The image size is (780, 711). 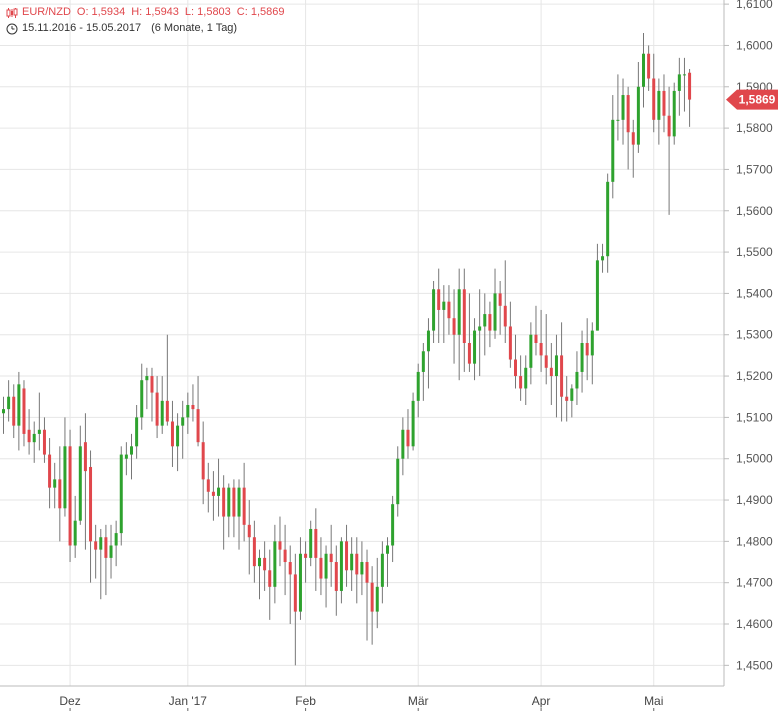 I want to click on y-tick-label: 1,4500, so click(x=754, y=665).